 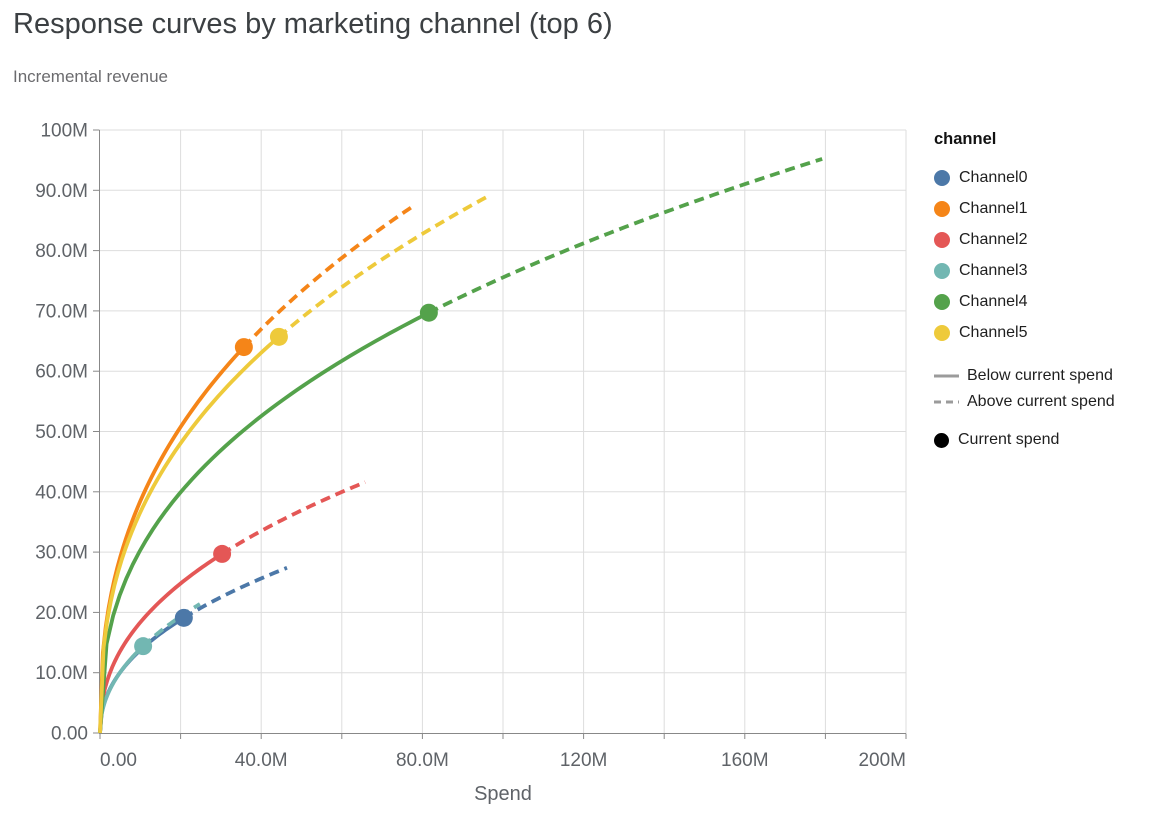 What do you see at coordinates (745, 760) in the screenshot?
I see `x-tick-label: 160M` at bounding box center [745, 760].